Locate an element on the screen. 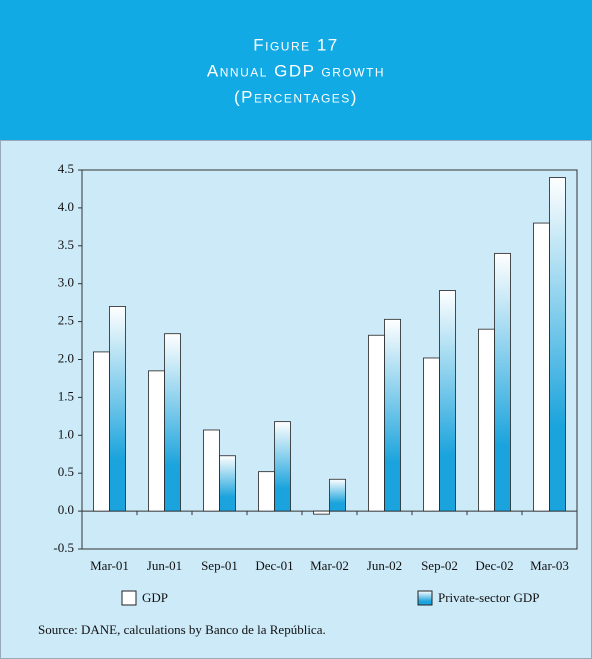  y-tick-label: 1.0 is located at coordinates (66, 433).